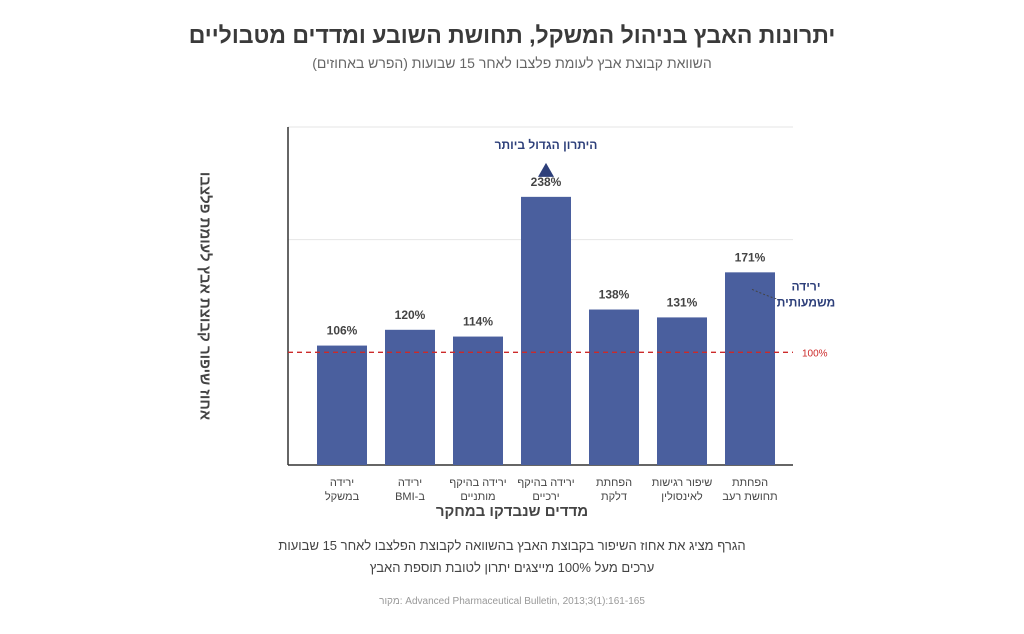  What do you see at coordinates (806, 286) in the screenshot?
I see `annotation-significant-decrease-line-1: ירידה` at bounding box center [806, 286].